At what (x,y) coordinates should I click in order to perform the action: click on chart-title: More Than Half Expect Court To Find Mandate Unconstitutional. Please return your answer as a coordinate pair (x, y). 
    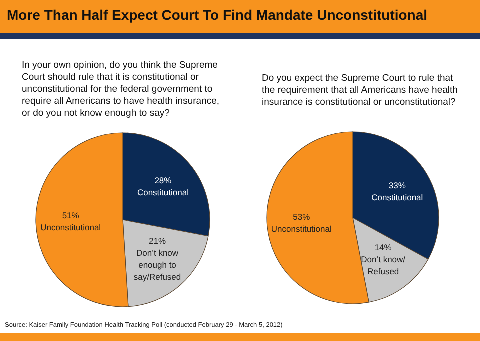
    Looking at the image, I should click on (217, 15).